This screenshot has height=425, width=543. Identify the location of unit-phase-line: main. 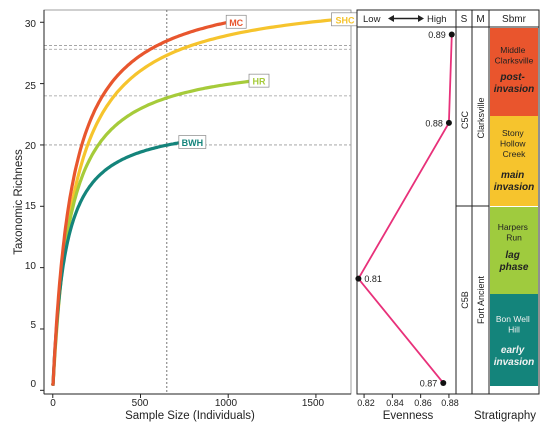
(512, 175).